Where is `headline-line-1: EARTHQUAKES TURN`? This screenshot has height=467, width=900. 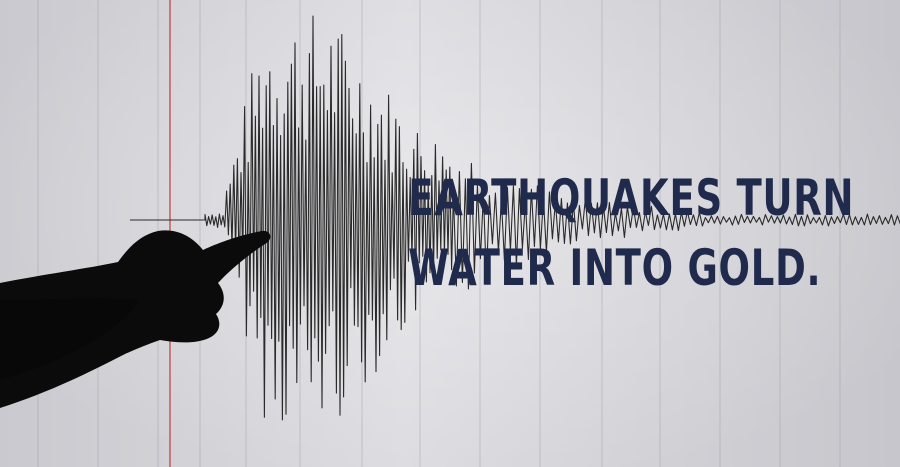
headline-line-1: EARTHQUAKES TURN is located at coordinates (631, 198).